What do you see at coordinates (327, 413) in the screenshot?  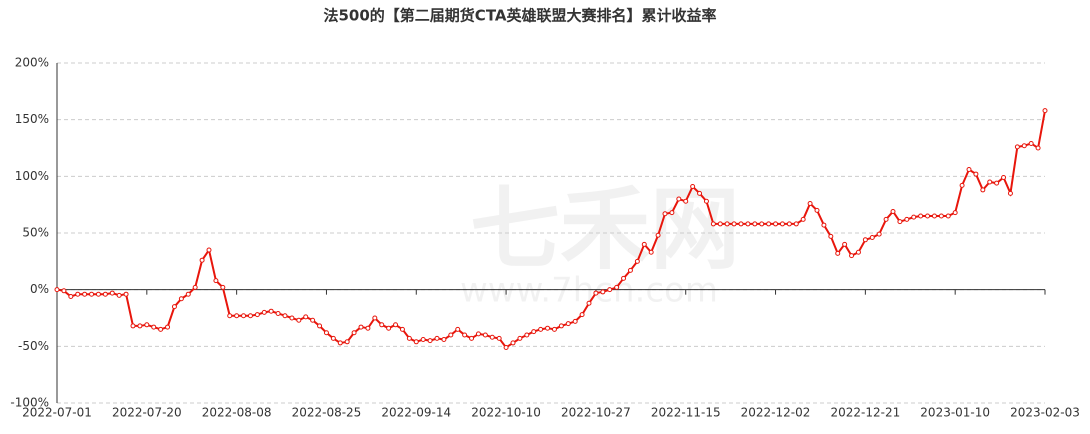 I see `x-tick-label: 2022-08-25` at bounding box center [327, 413].